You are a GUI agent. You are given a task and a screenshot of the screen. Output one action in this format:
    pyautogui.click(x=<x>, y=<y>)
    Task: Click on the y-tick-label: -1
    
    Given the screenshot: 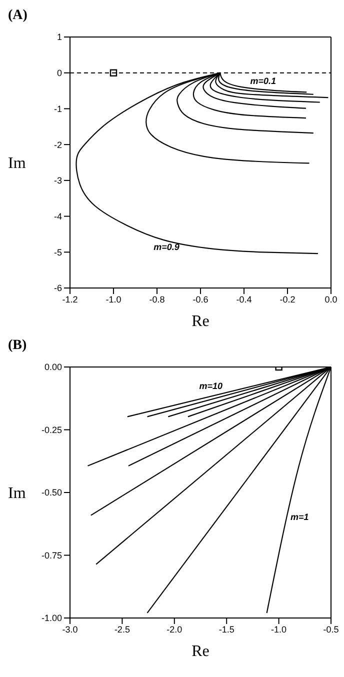 What is the action you would take?
    pyautogui.click(x=58, y=109)
    